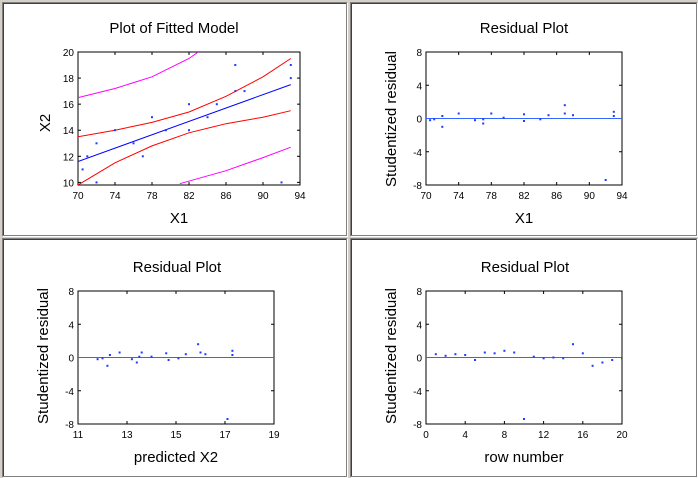  What do you see at coordinates (524, 196) in the screenshot?
I see `x-tick-label: 82` at bounding box center [524, 196].